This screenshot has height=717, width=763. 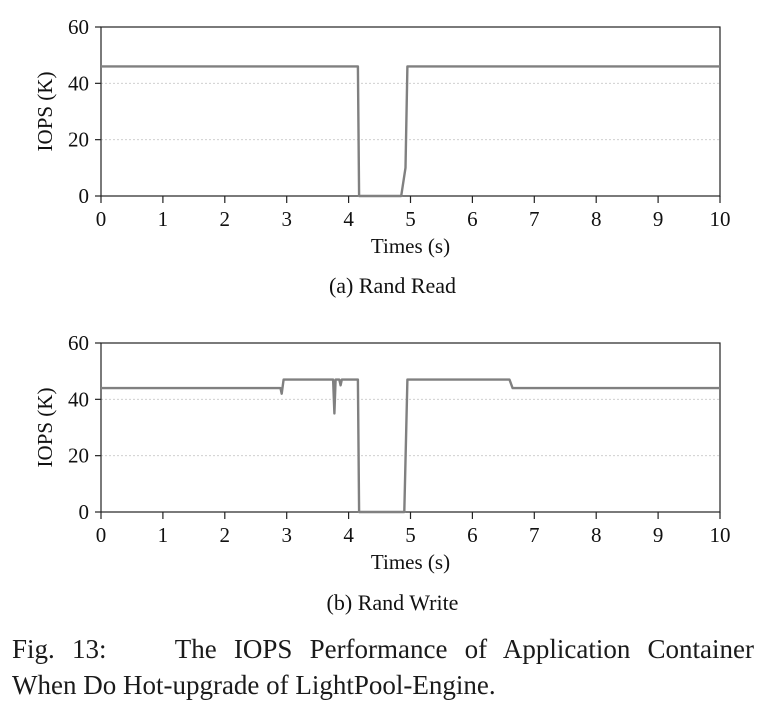 I want to click on chart-subtitle: (a) Rand Read, so click(x=392, y=285).